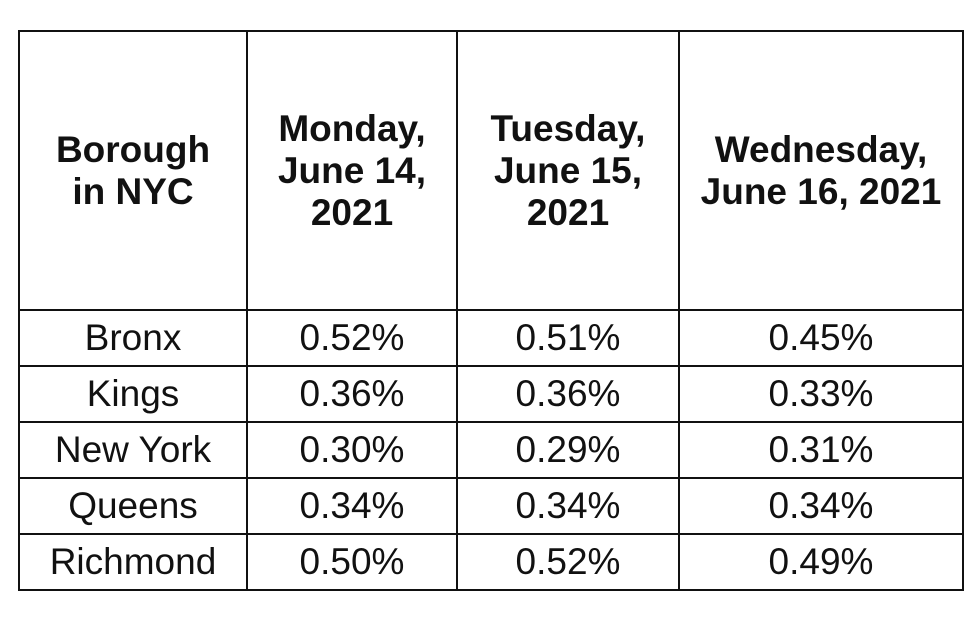 Image resolution: width=980 pixels, height=622 pixels. I want to click on table-row: Kings 0.36% 0.36% 0.33%, so click(491, 394).